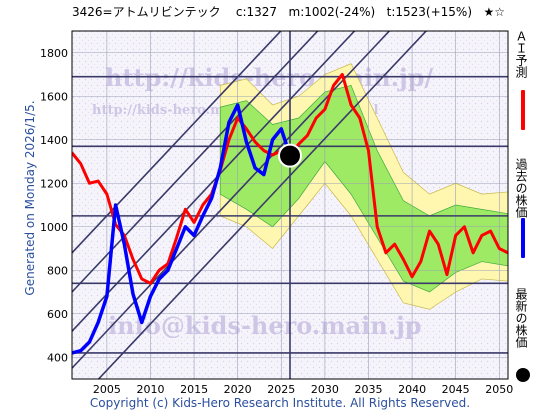  Describe the element at coordinates (527, 87) in the screenshot. I see `legend-ai: ＡＩ予測` at that location.